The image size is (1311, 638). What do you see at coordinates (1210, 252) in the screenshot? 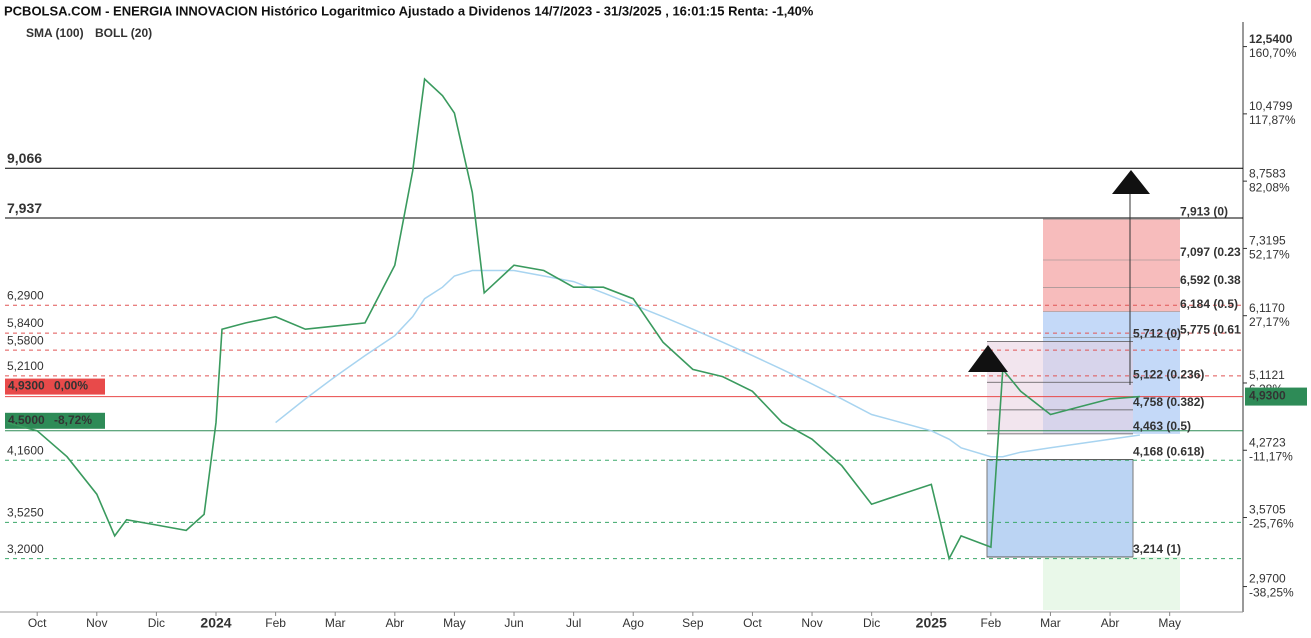
I see `fib-label: 7,097 (0.23` at bounding box center [1210, 252].